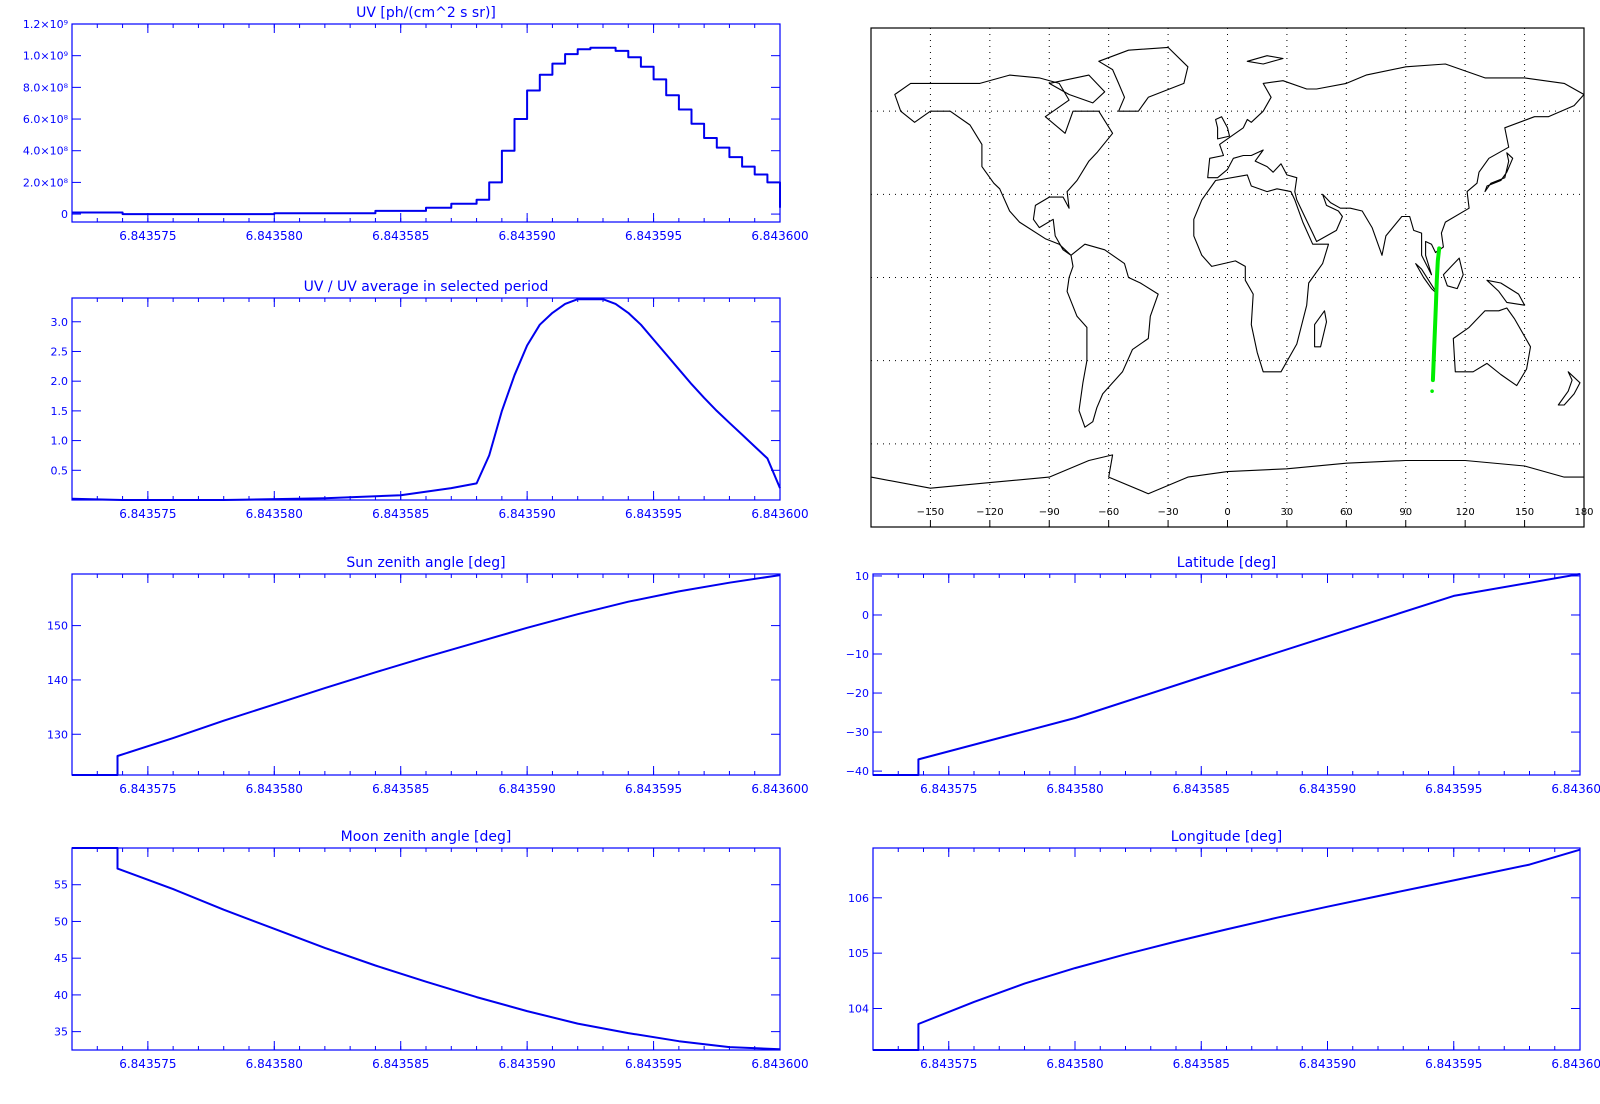 The image size is (1600, 1104). I want to click on longitude-y-tick-label: 105, so click(858, 953).